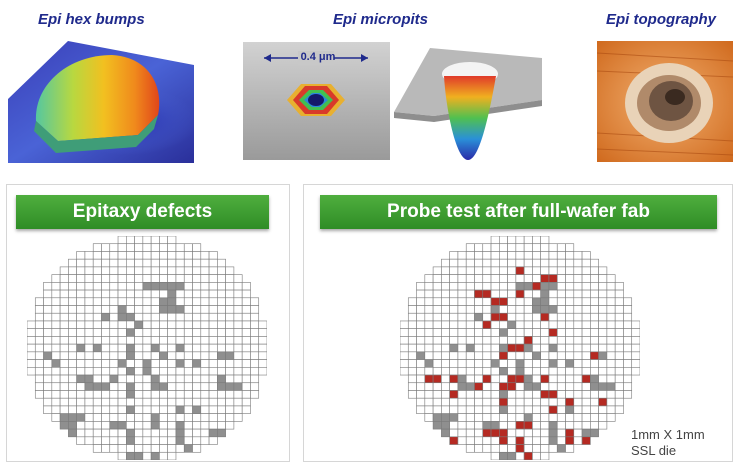 The height and width of the screenshot is (462, 739). I want to click on scale-bar-label: 0.4 μm, so click(318, 57).